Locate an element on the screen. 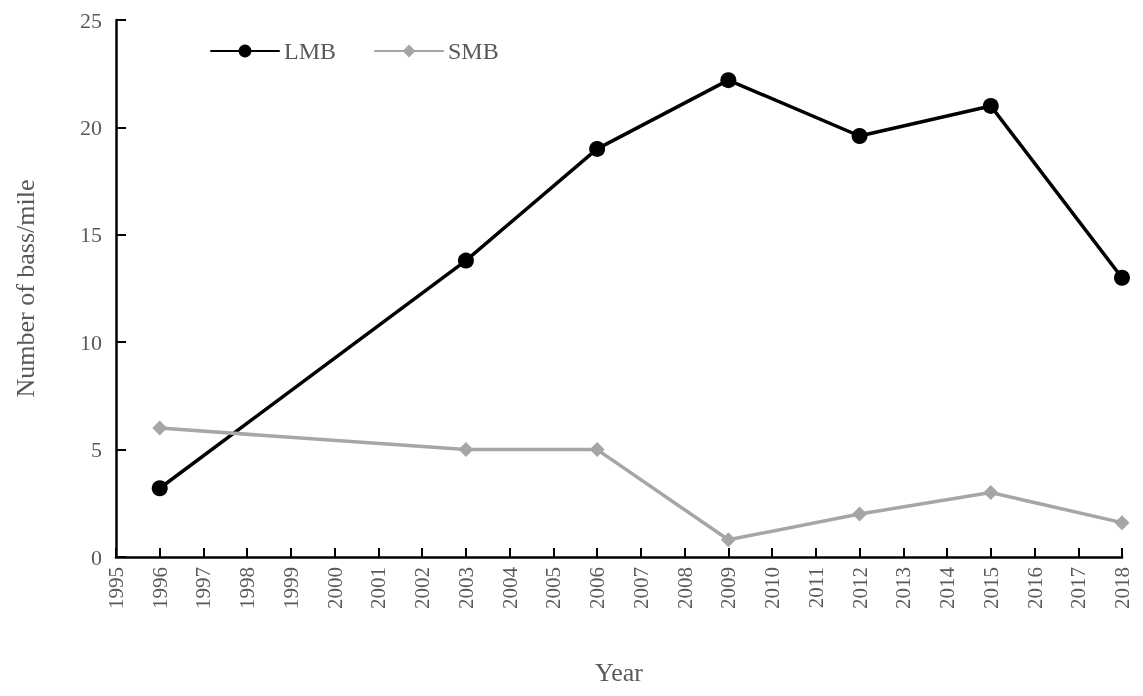 The height and width of the screenshot is (696, 1143). x-tick-label: 2013 is located at coordinates (903, 588).